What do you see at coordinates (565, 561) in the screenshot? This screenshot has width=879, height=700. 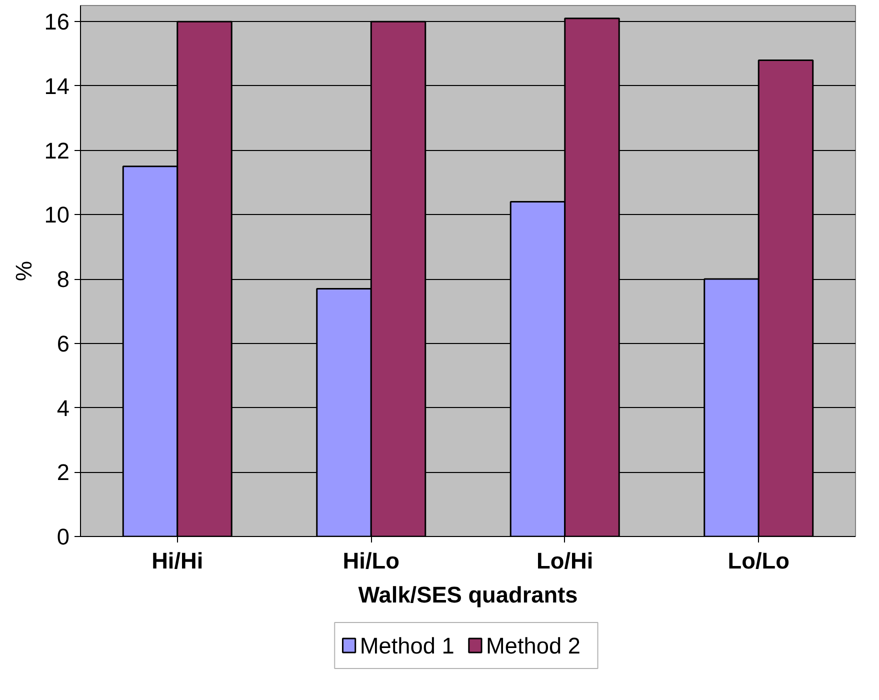 I see `x-tick-label: Lo/Hi` at bounding box center [565, 561].